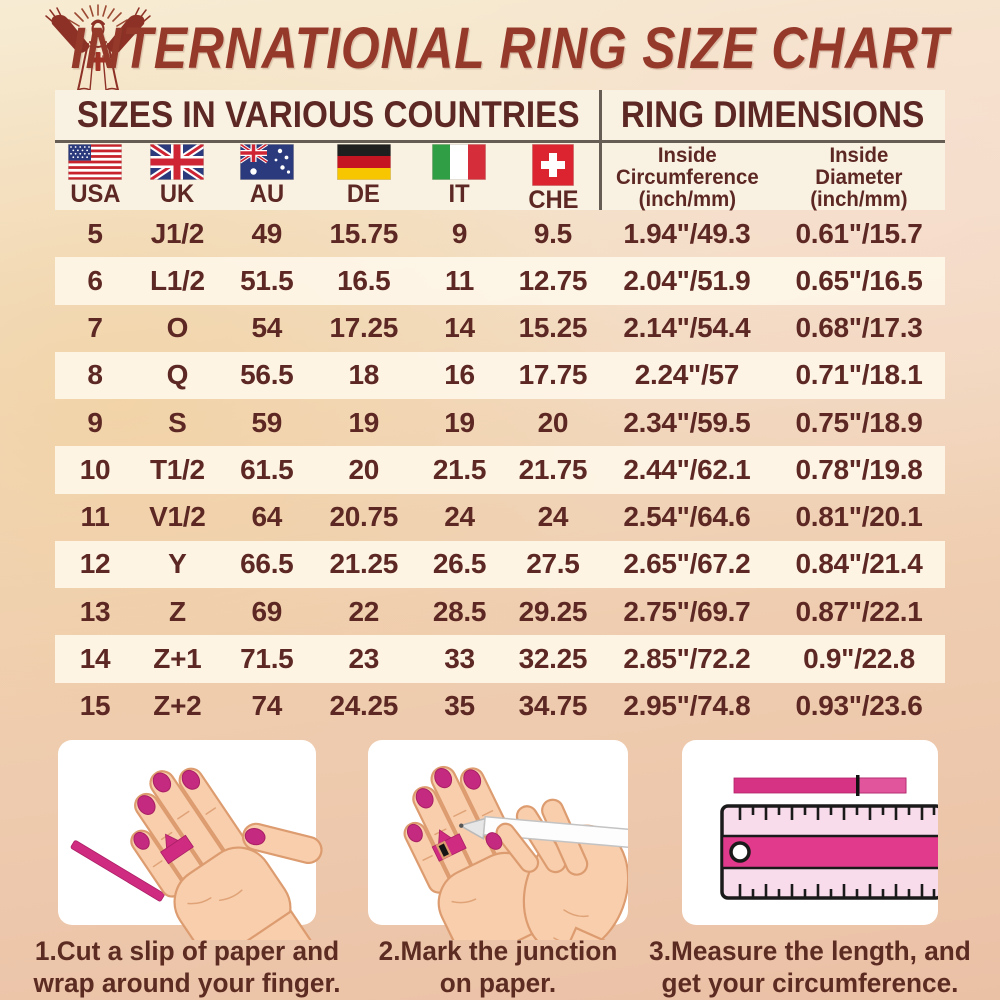 This screenshot has width=1000, height=1000. What do you see at coordinates (859, 328) in the screenshot?
I see `table-cell: 0.68"/17.3` at bounding box center [859, 328].